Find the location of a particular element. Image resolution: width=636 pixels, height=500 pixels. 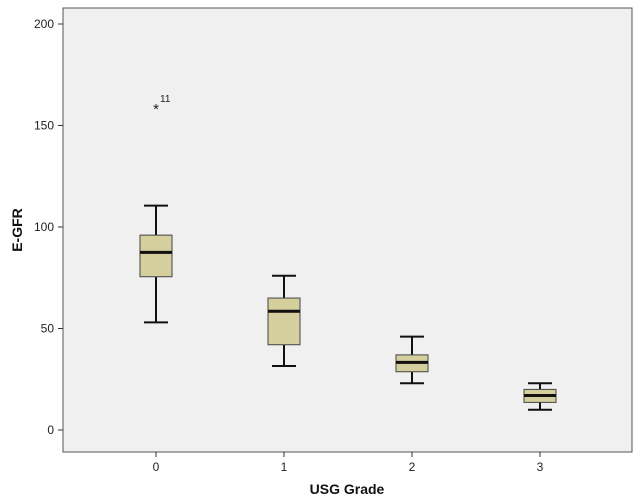

y-tick-label: 100 is located at coordinates (44, 227).